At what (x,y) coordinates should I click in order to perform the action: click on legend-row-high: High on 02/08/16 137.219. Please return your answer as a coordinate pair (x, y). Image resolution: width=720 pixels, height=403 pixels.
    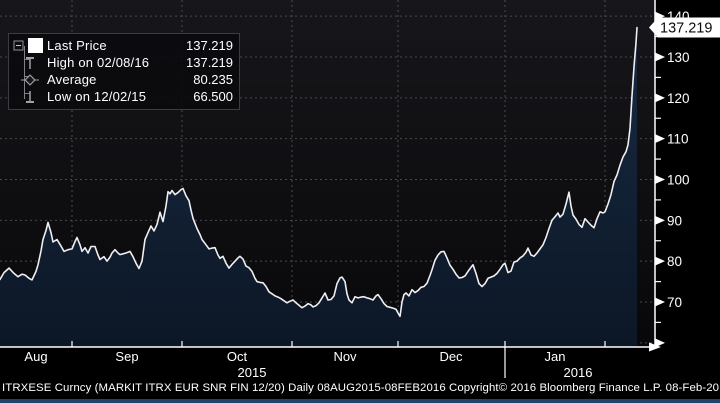
    Looking at the image, I should click on (123, 62).